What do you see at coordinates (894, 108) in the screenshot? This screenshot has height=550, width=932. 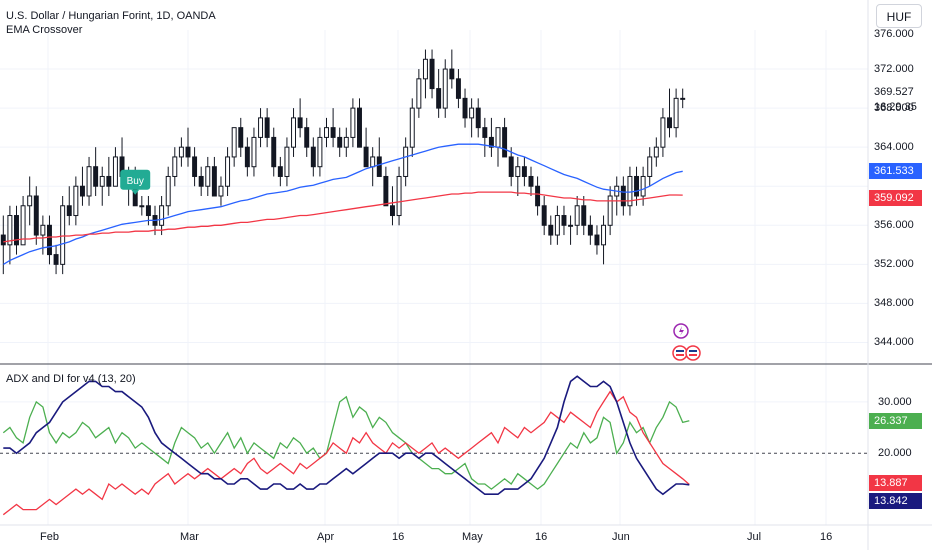 I see `price-tick-label: 368.000` at bounding box center [894, 108].